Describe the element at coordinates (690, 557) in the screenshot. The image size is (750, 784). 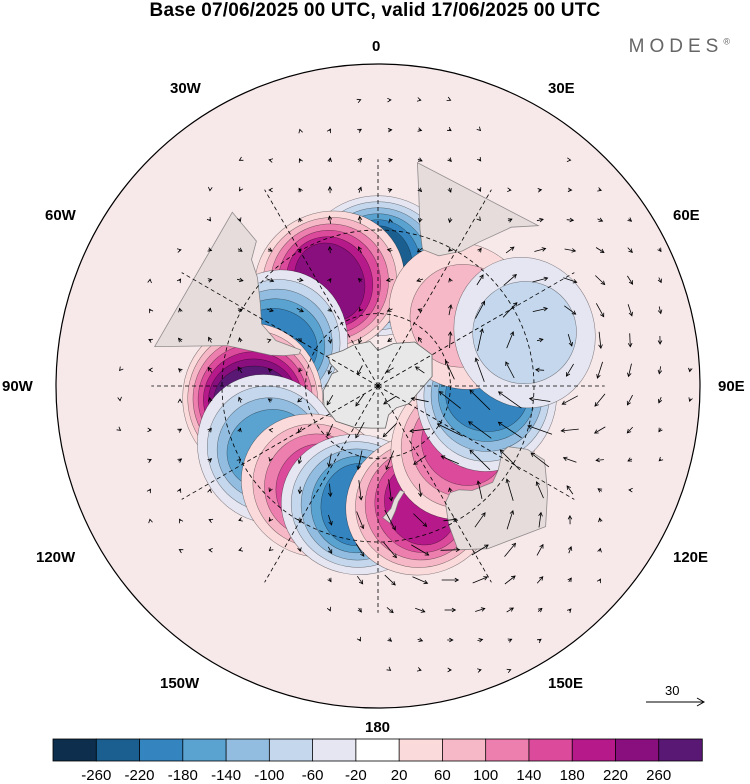
I see `lon-label-120e: 120E` at that location.